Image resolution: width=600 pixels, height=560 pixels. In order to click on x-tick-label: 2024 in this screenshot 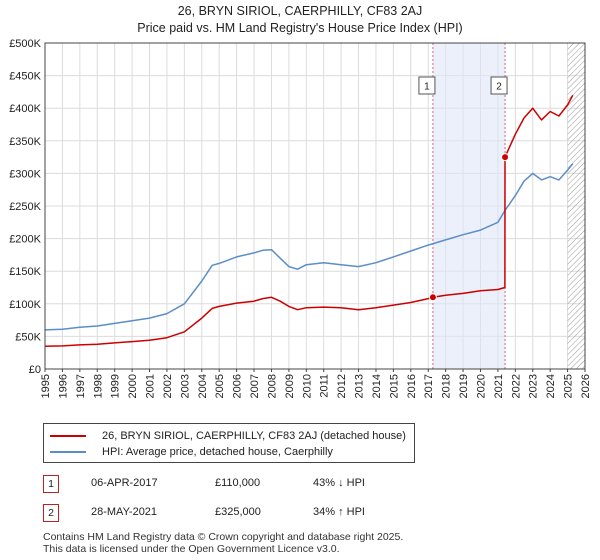, I will do `click(551, 386)`.